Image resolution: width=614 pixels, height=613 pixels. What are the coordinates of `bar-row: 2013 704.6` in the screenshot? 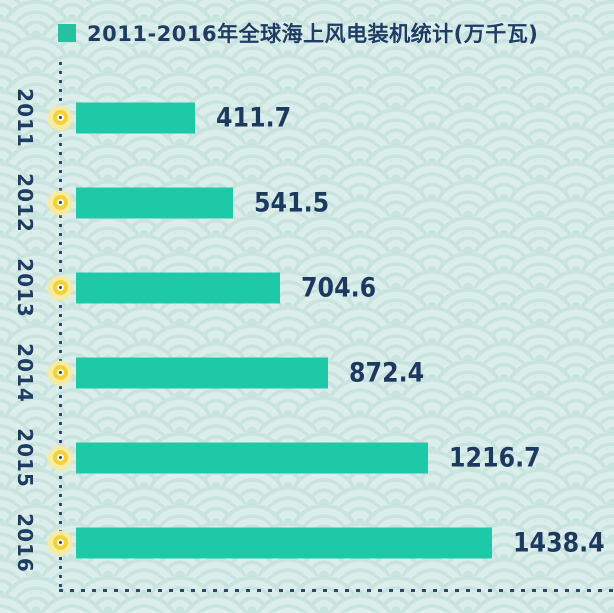 It's located at (307, 287).